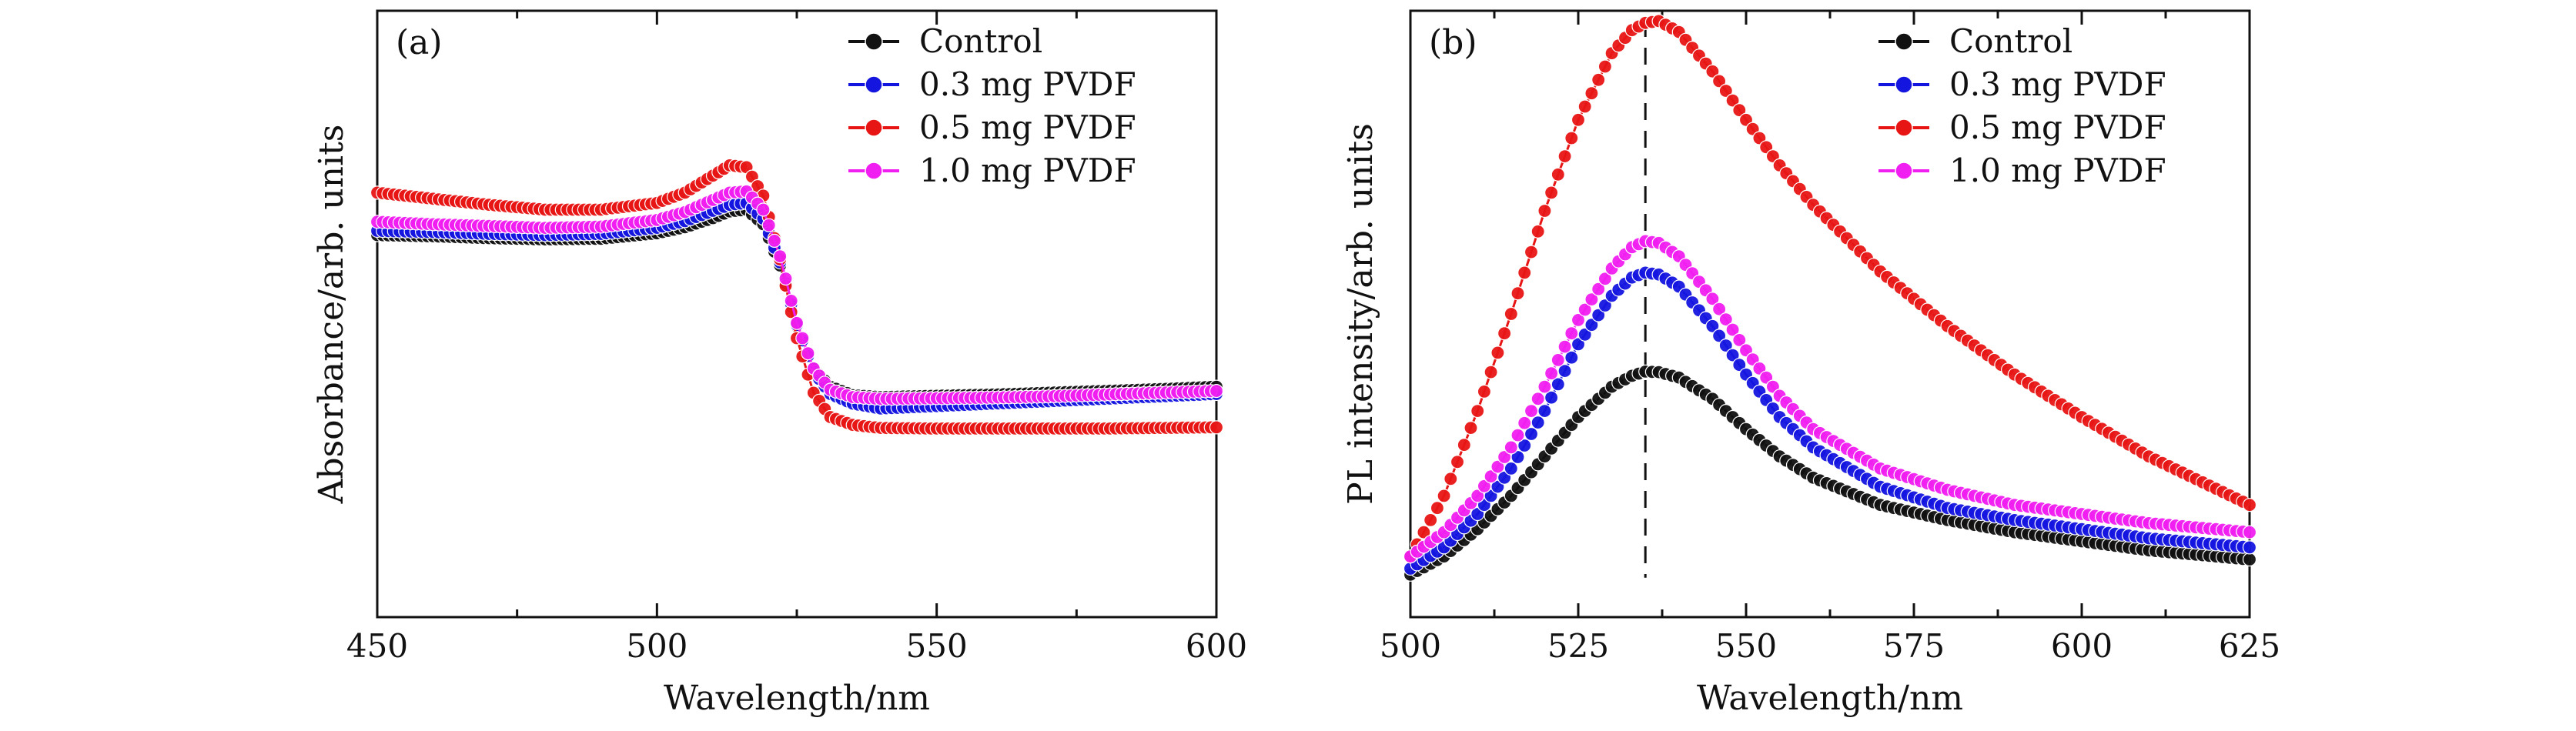 This screenshot has height=731, width=2576. I want to click on series-control, so click(1830, 473).